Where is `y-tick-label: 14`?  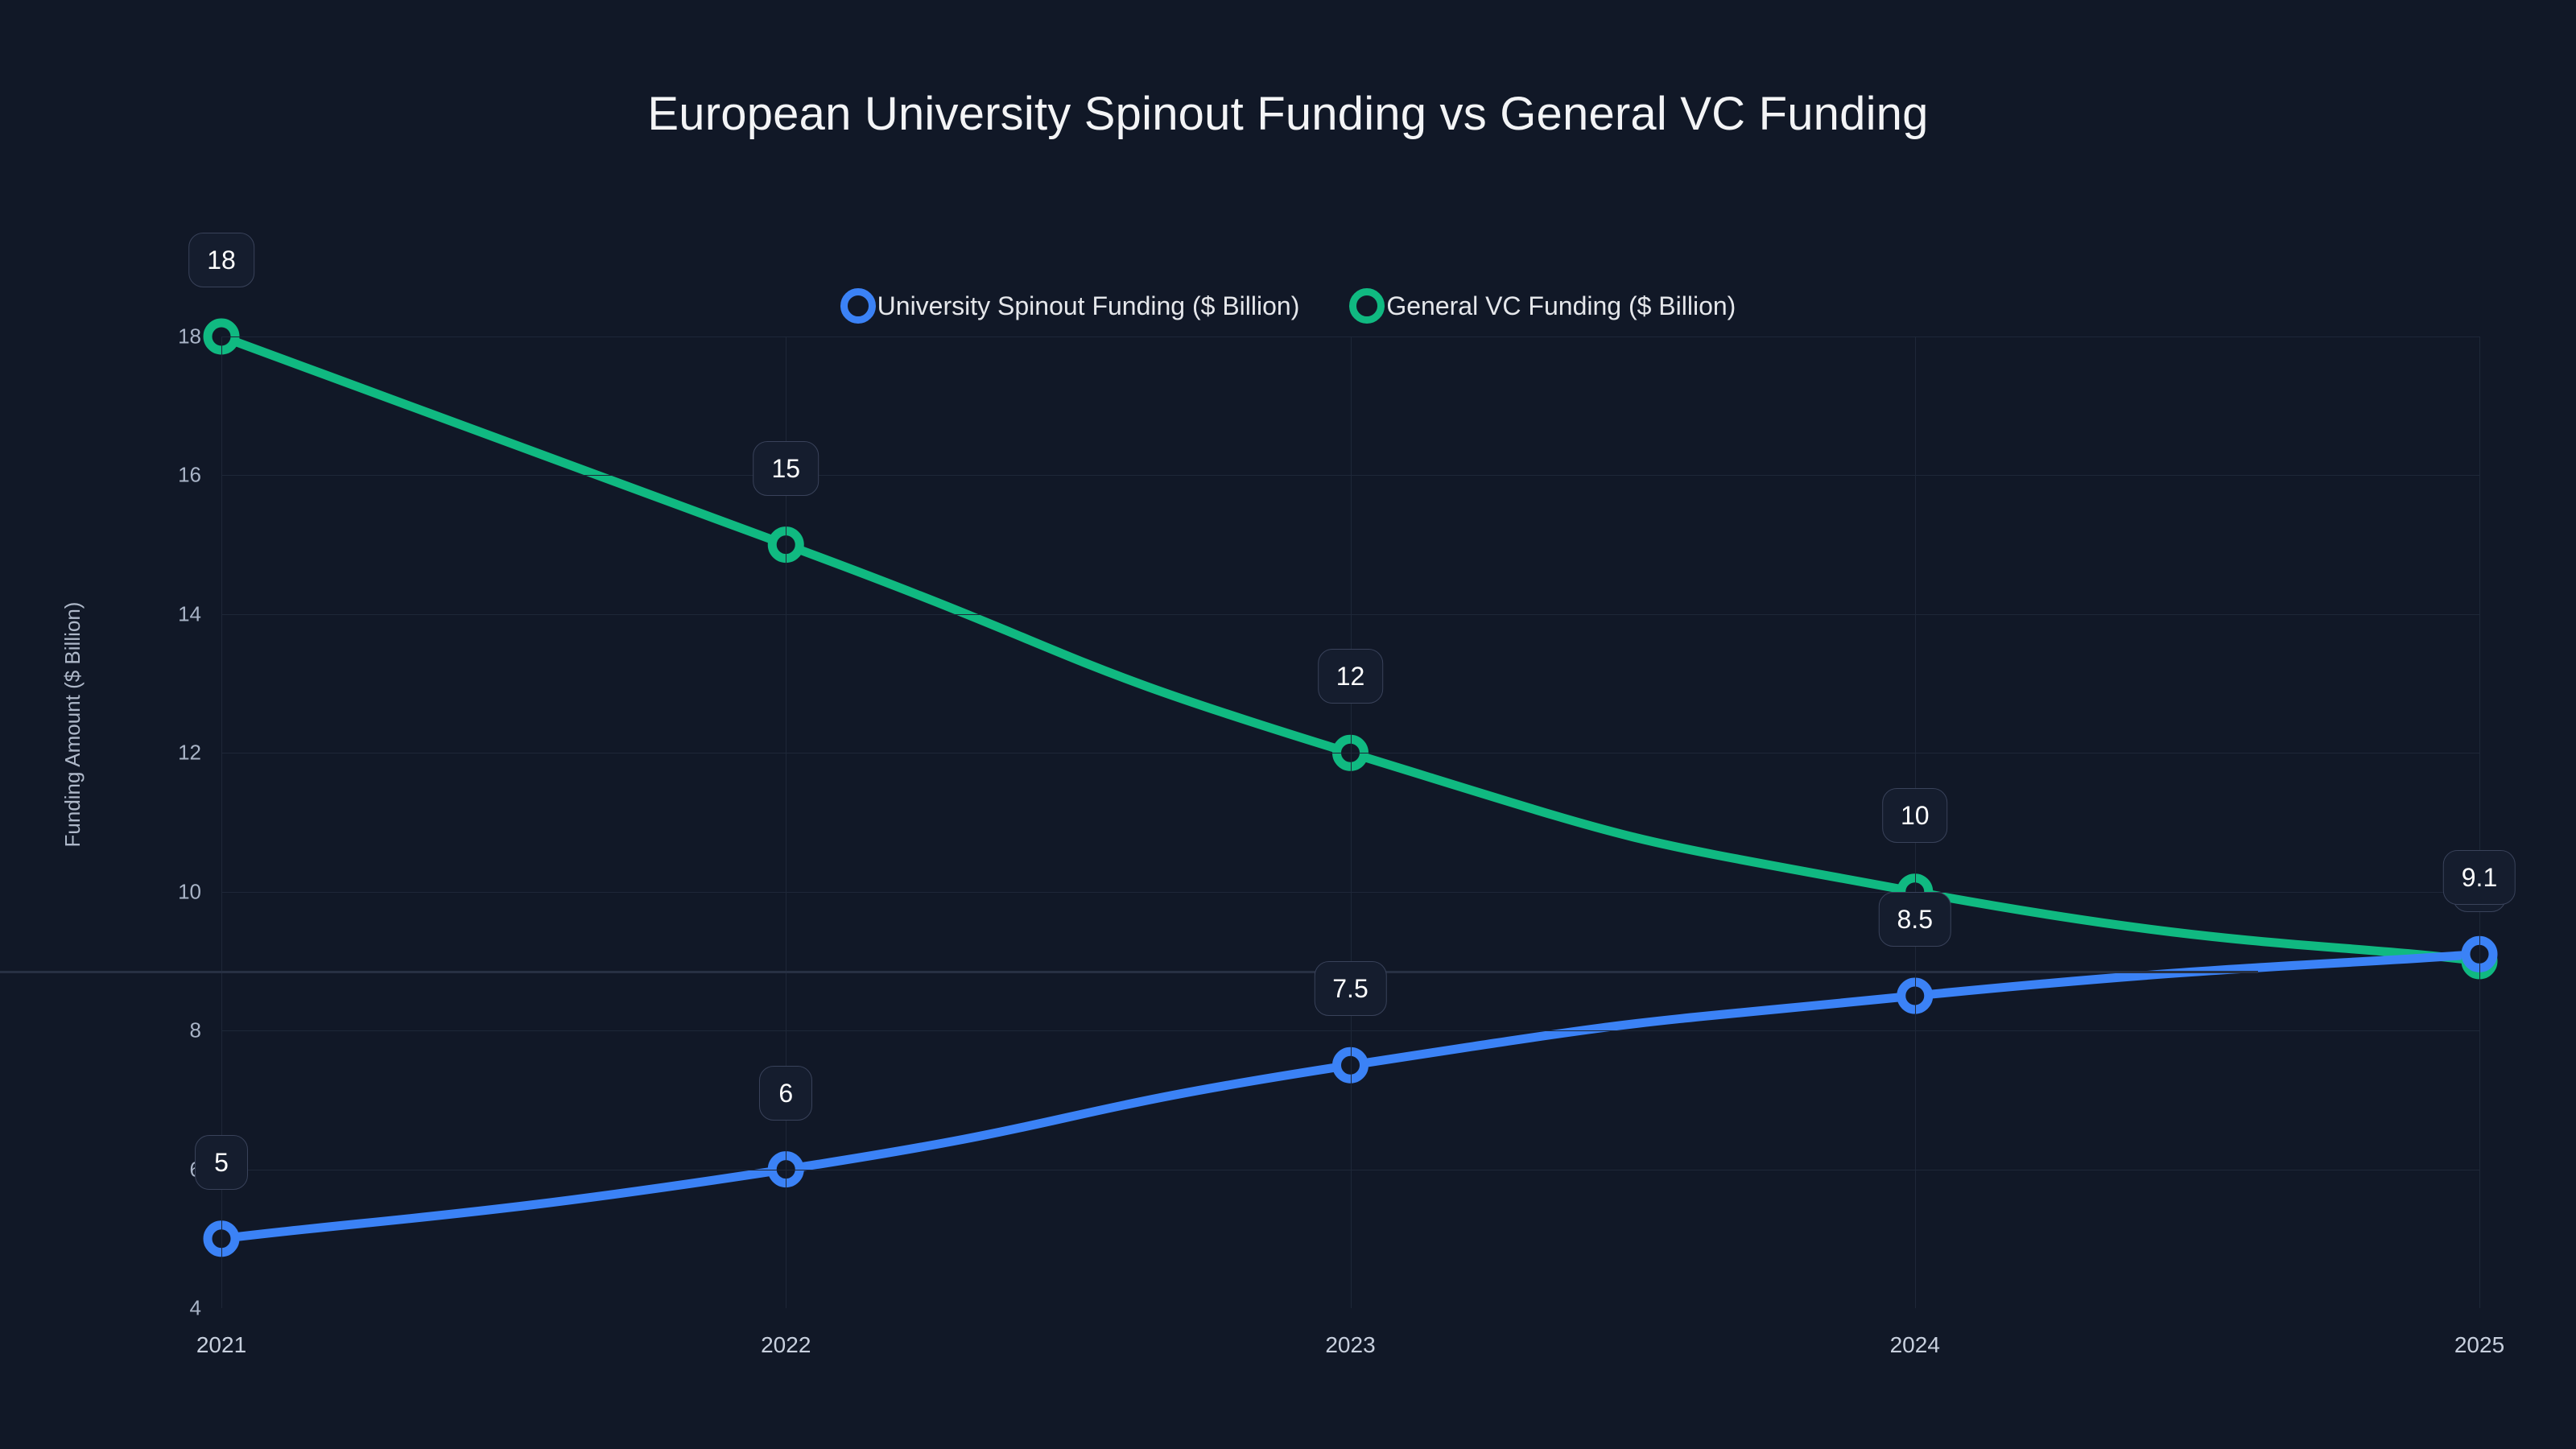
y-tick-label: 14 is located at coordinates (189, 613).